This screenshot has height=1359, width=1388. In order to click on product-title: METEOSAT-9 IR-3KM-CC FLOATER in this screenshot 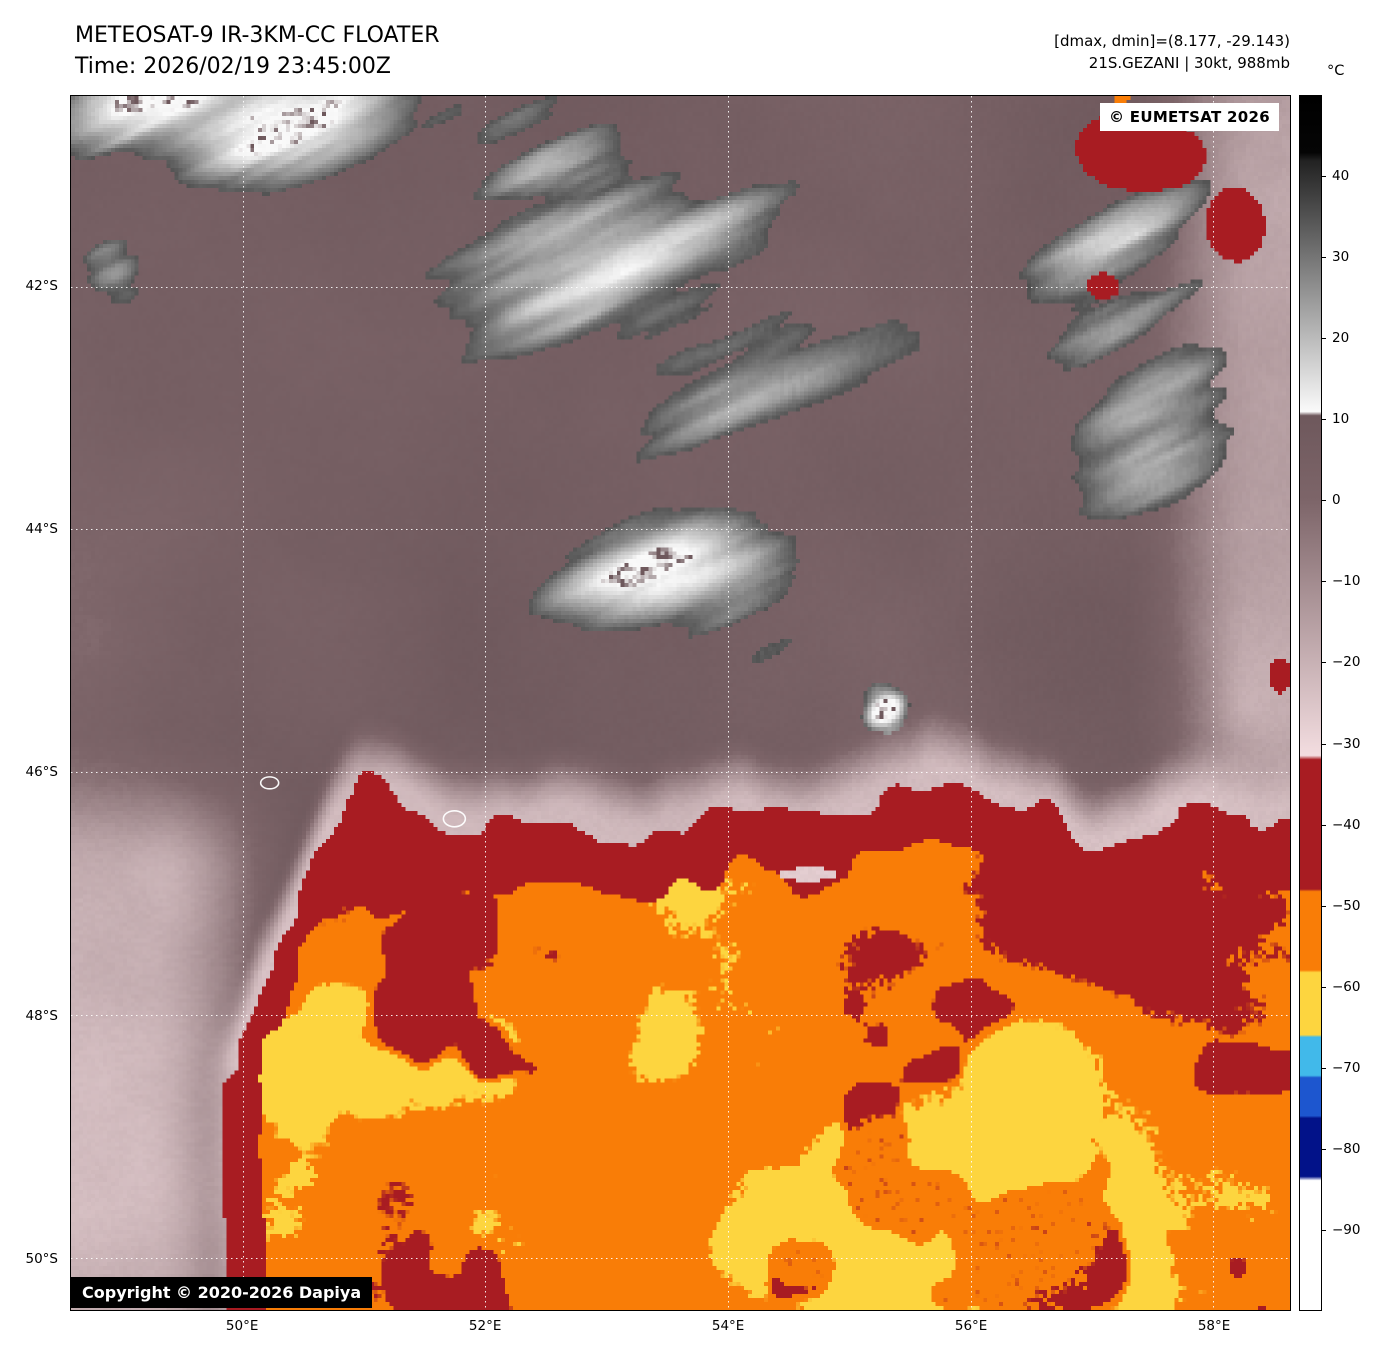, I will do `click(257, 35)`.